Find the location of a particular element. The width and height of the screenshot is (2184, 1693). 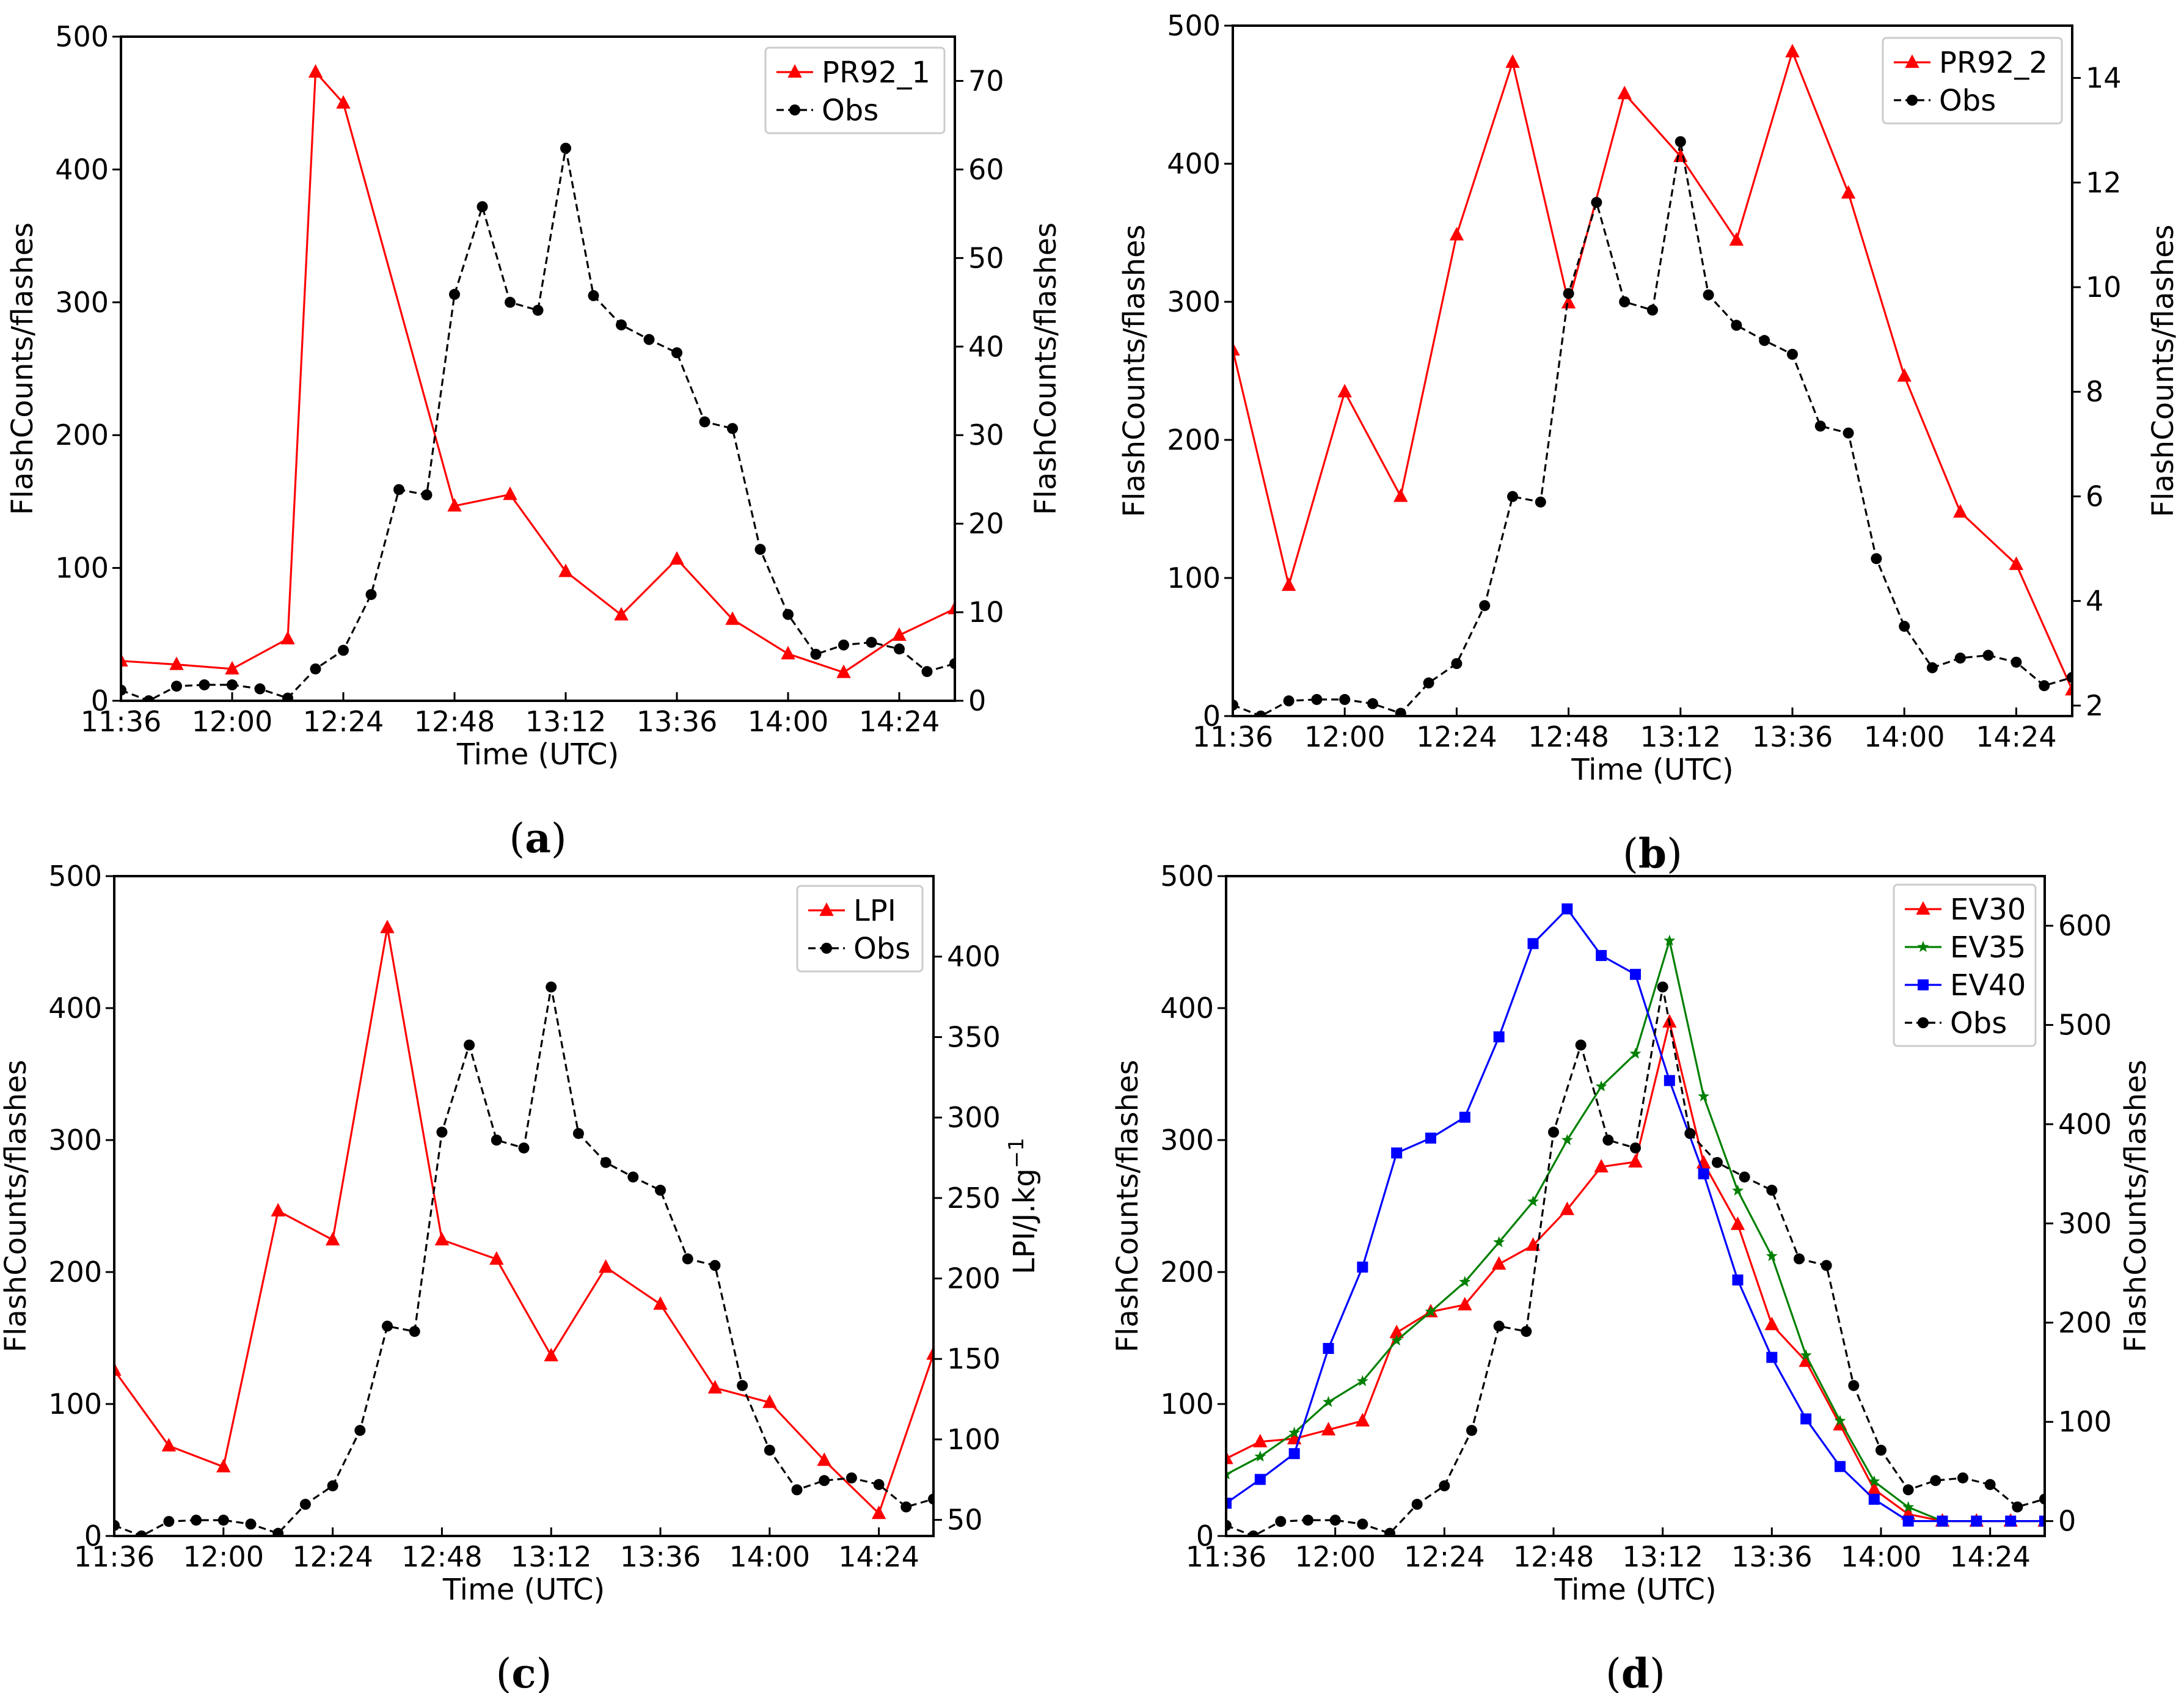

x-tick-label: 14:00 is located at coordinates (1882, 1557).